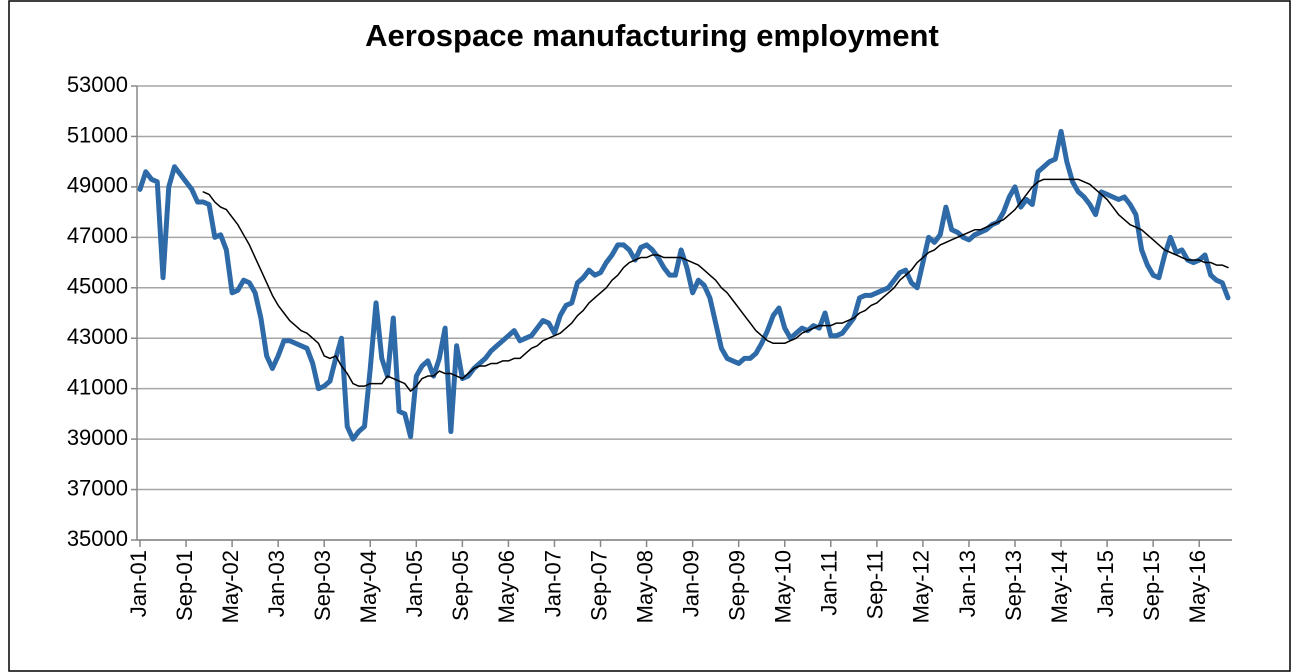 This screenshot has width=1299, height=672. What do you see at coordinates (1105, 583) in the screenshot?
I see `x-tick-label: Jan-15` at bounding box center [1105, 583].